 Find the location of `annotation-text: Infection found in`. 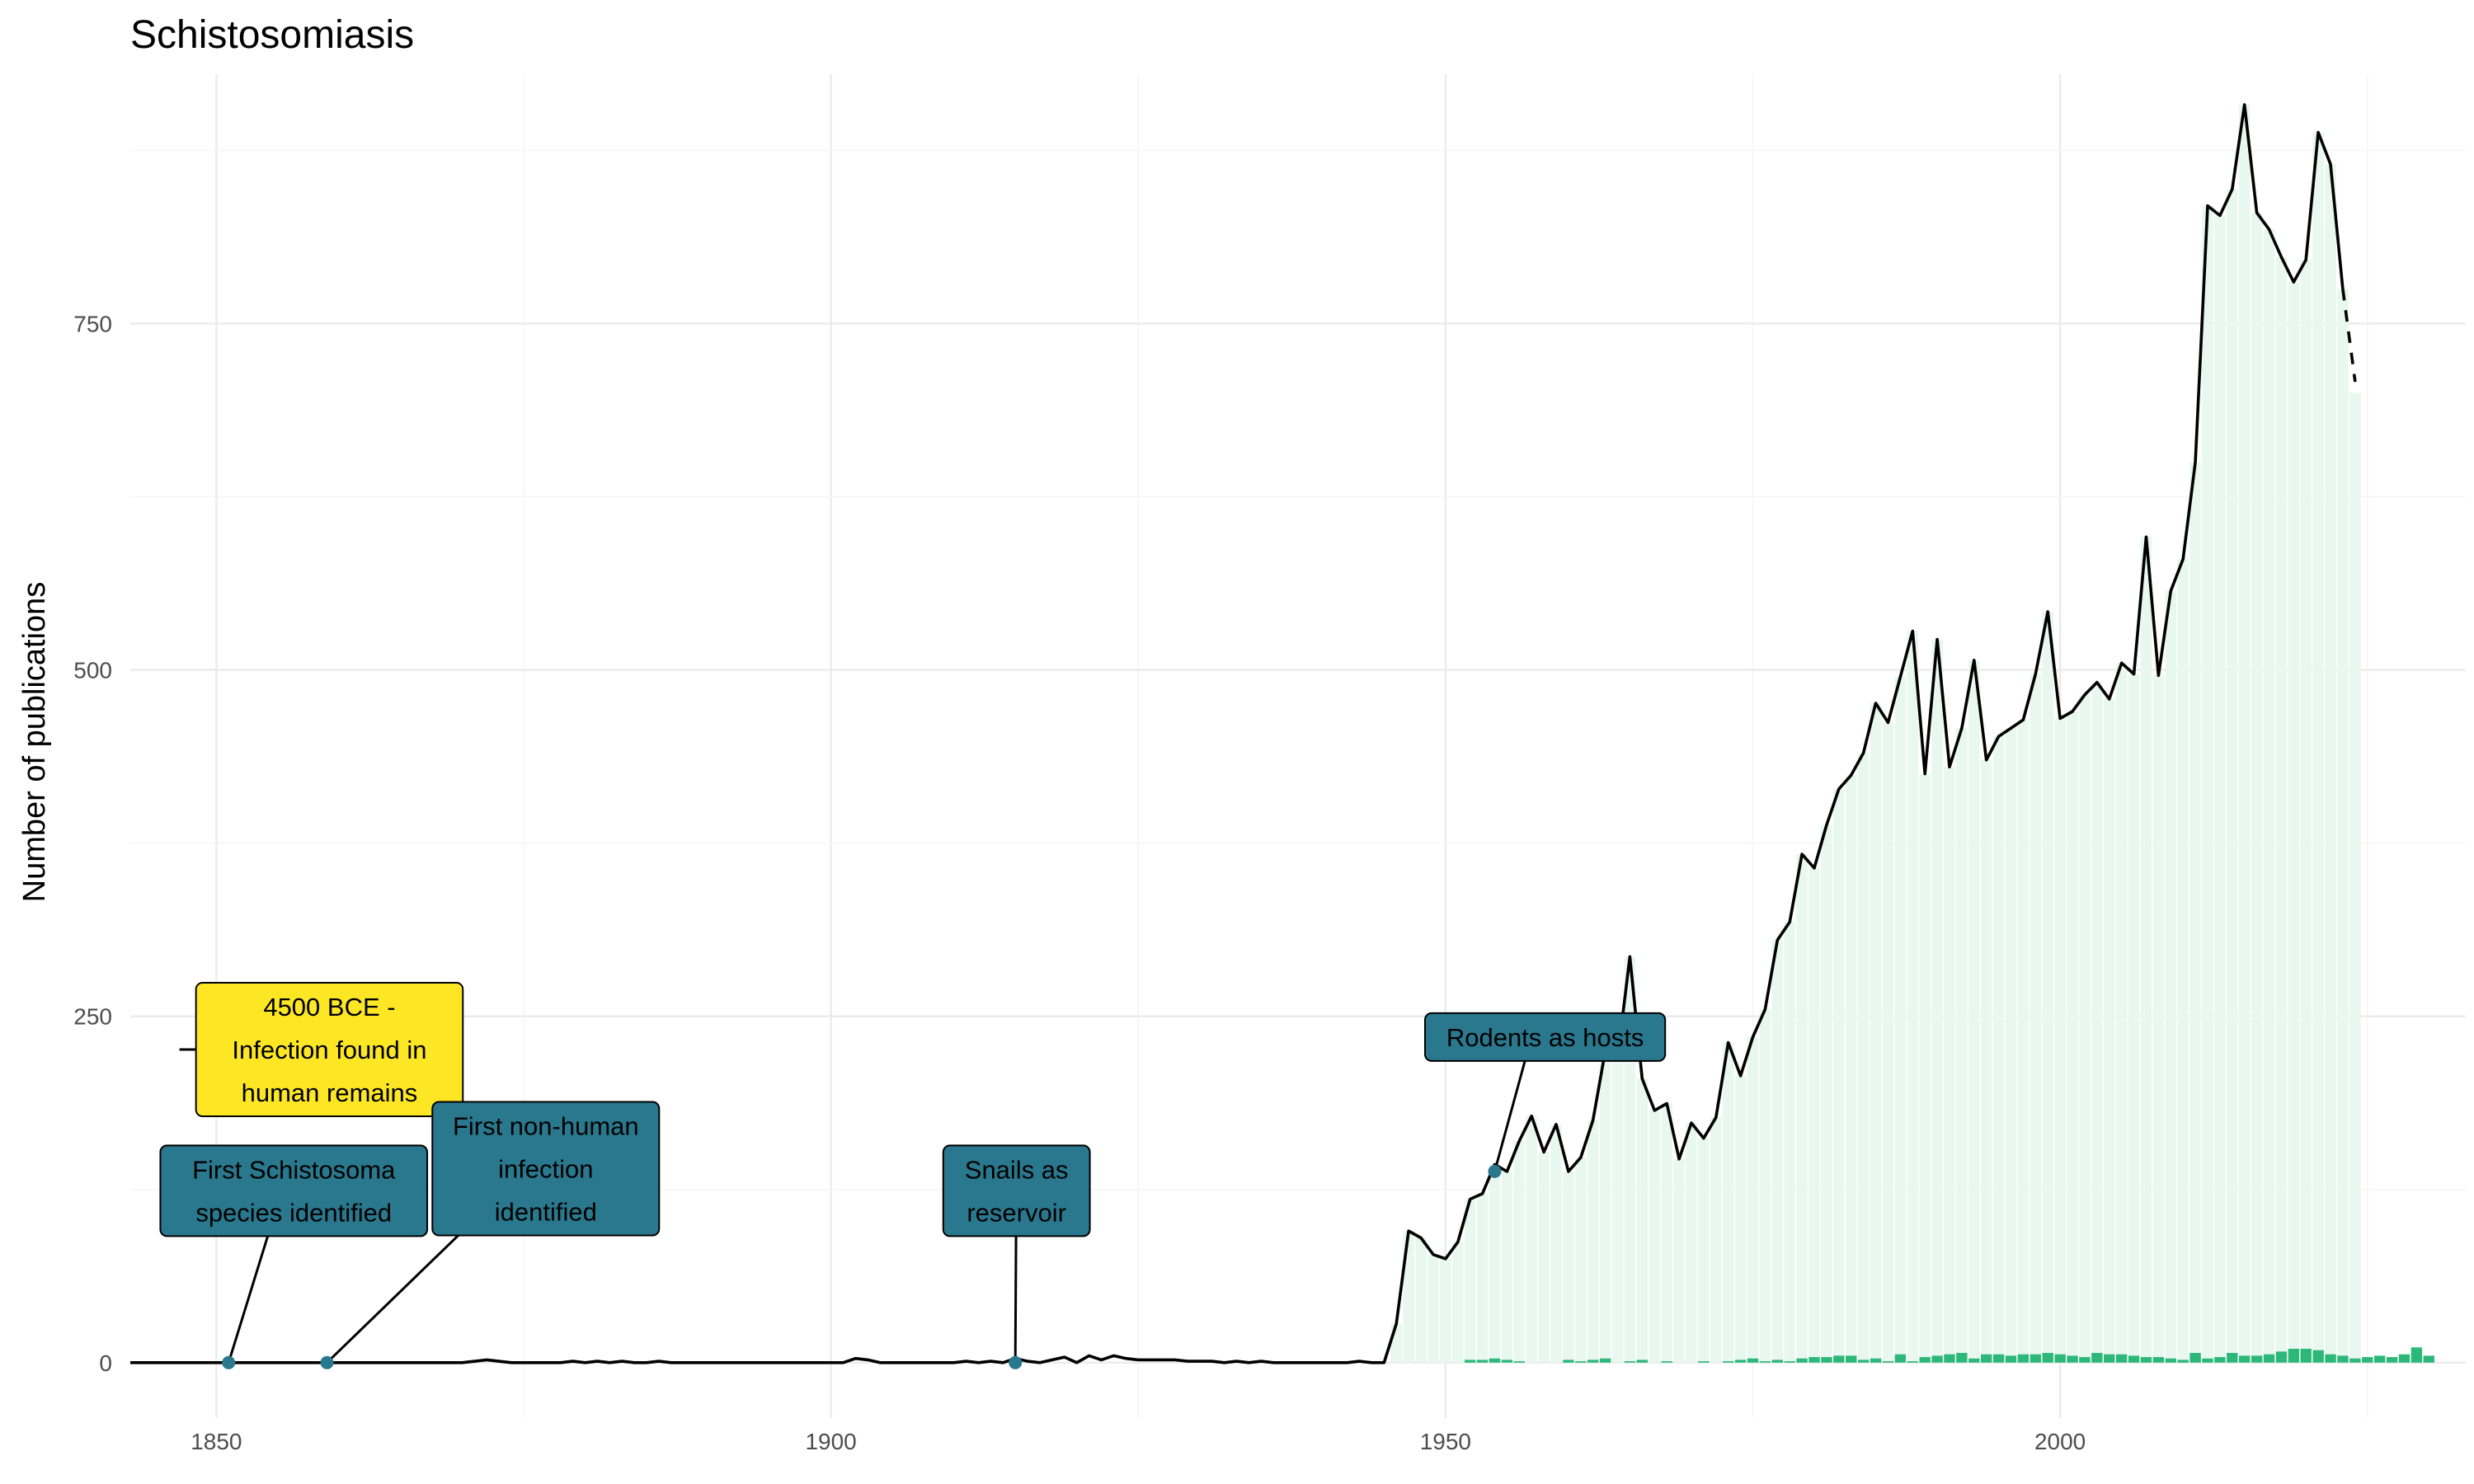

annotation-text: Infection found in is located at coordinates (329, 1050).